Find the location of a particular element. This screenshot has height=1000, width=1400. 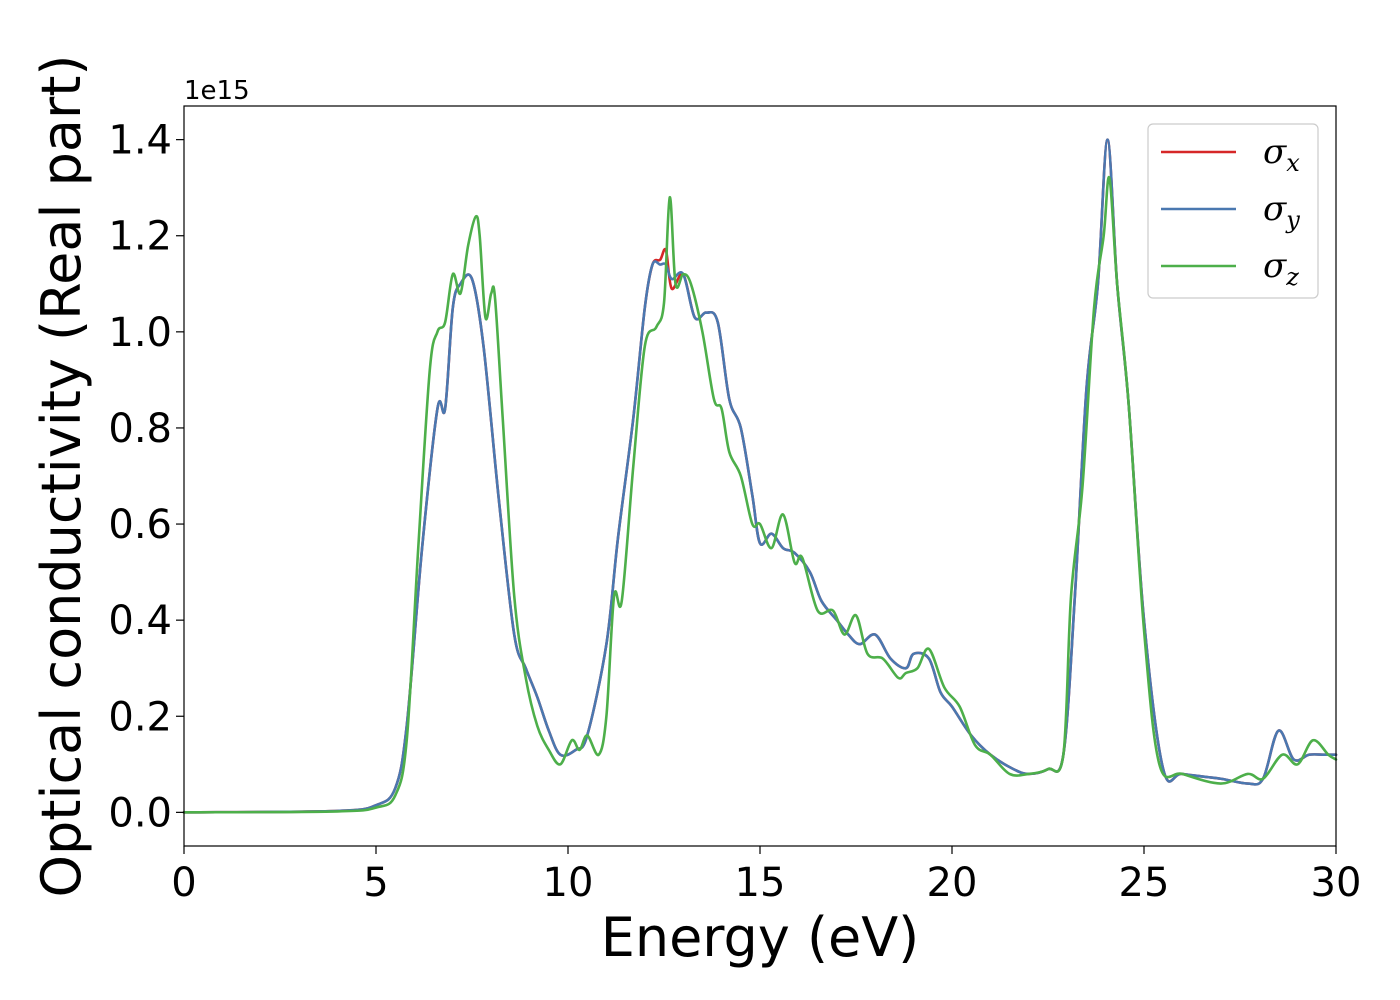

y-tick-label: 1.4 is located at coordinates (140, 141).